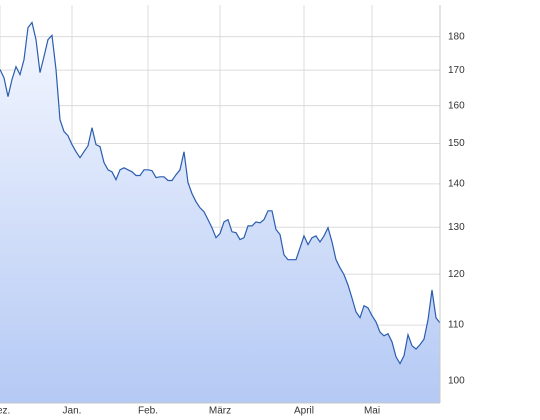  What do you see at coordinates (456, 36) in the screenshot?
I see `y-tick-label: 180` at bounding box center [456, 36].